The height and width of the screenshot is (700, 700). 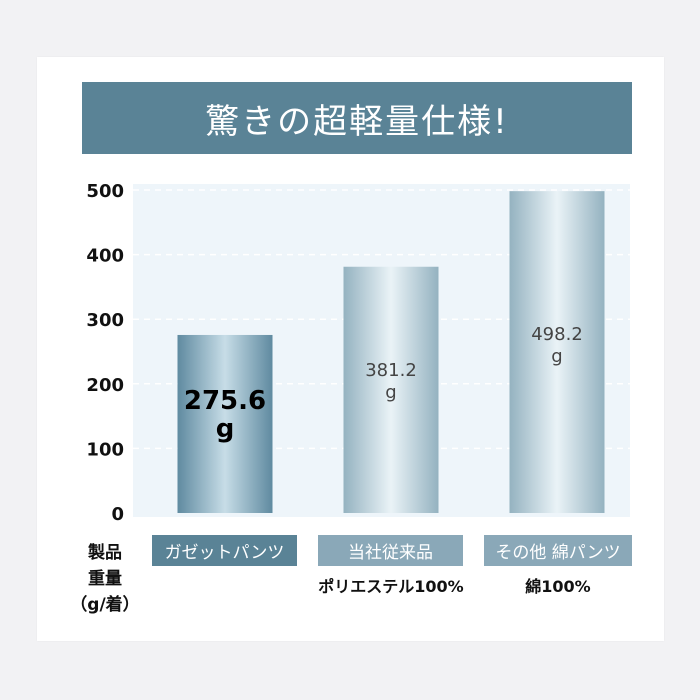 What do you see at coordinates (105, 256) in the screenshot?
I see `y-tick-label: 400` at bounding box center [105, 256].